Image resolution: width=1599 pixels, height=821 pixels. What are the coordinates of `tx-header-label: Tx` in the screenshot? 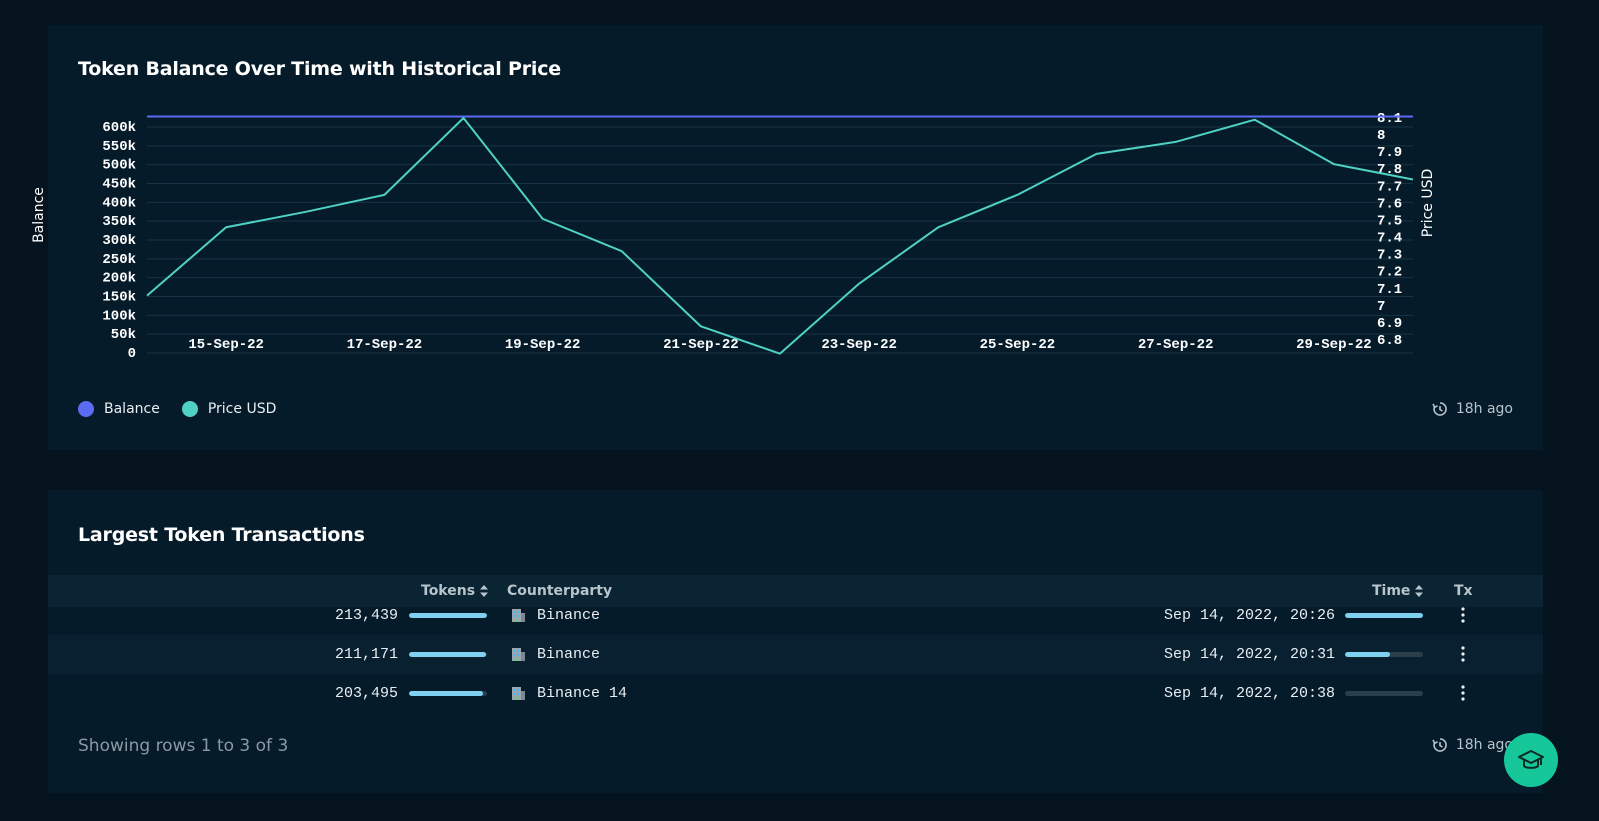 It's located at (1463, 591).